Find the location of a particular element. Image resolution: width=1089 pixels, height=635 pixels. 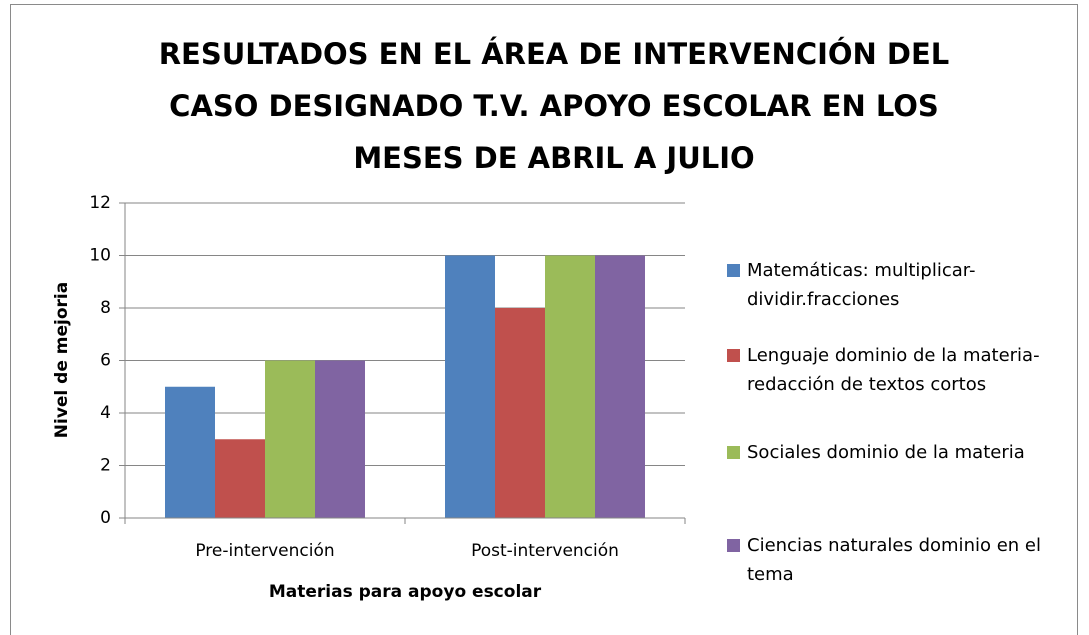

y-tick-label: 0 is located at coordinates (105, 518).